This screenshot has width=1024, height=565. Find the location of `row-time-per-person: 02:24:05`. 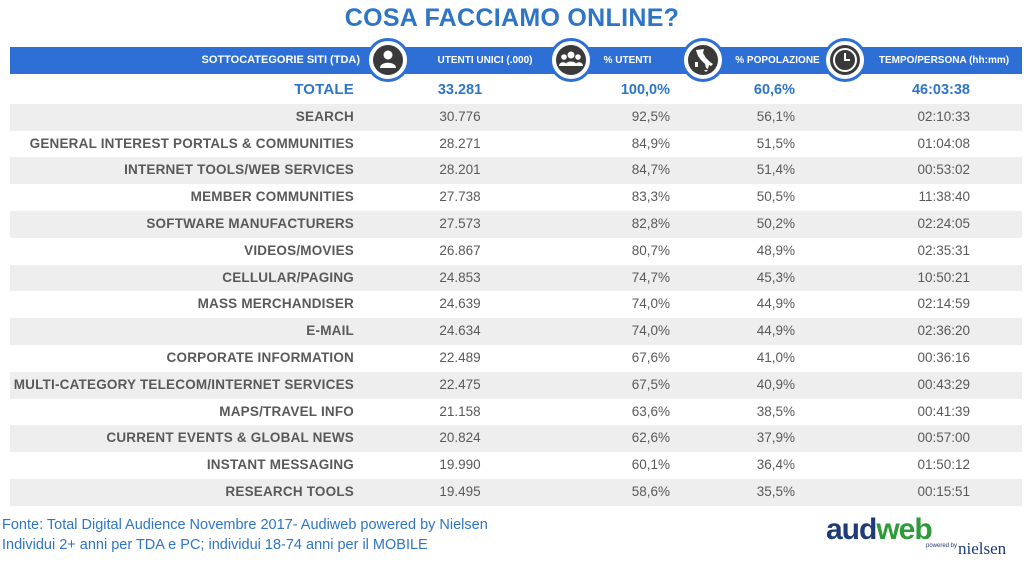

row-time-per-person: 02:24:05 is located at coordinates (943, 223).